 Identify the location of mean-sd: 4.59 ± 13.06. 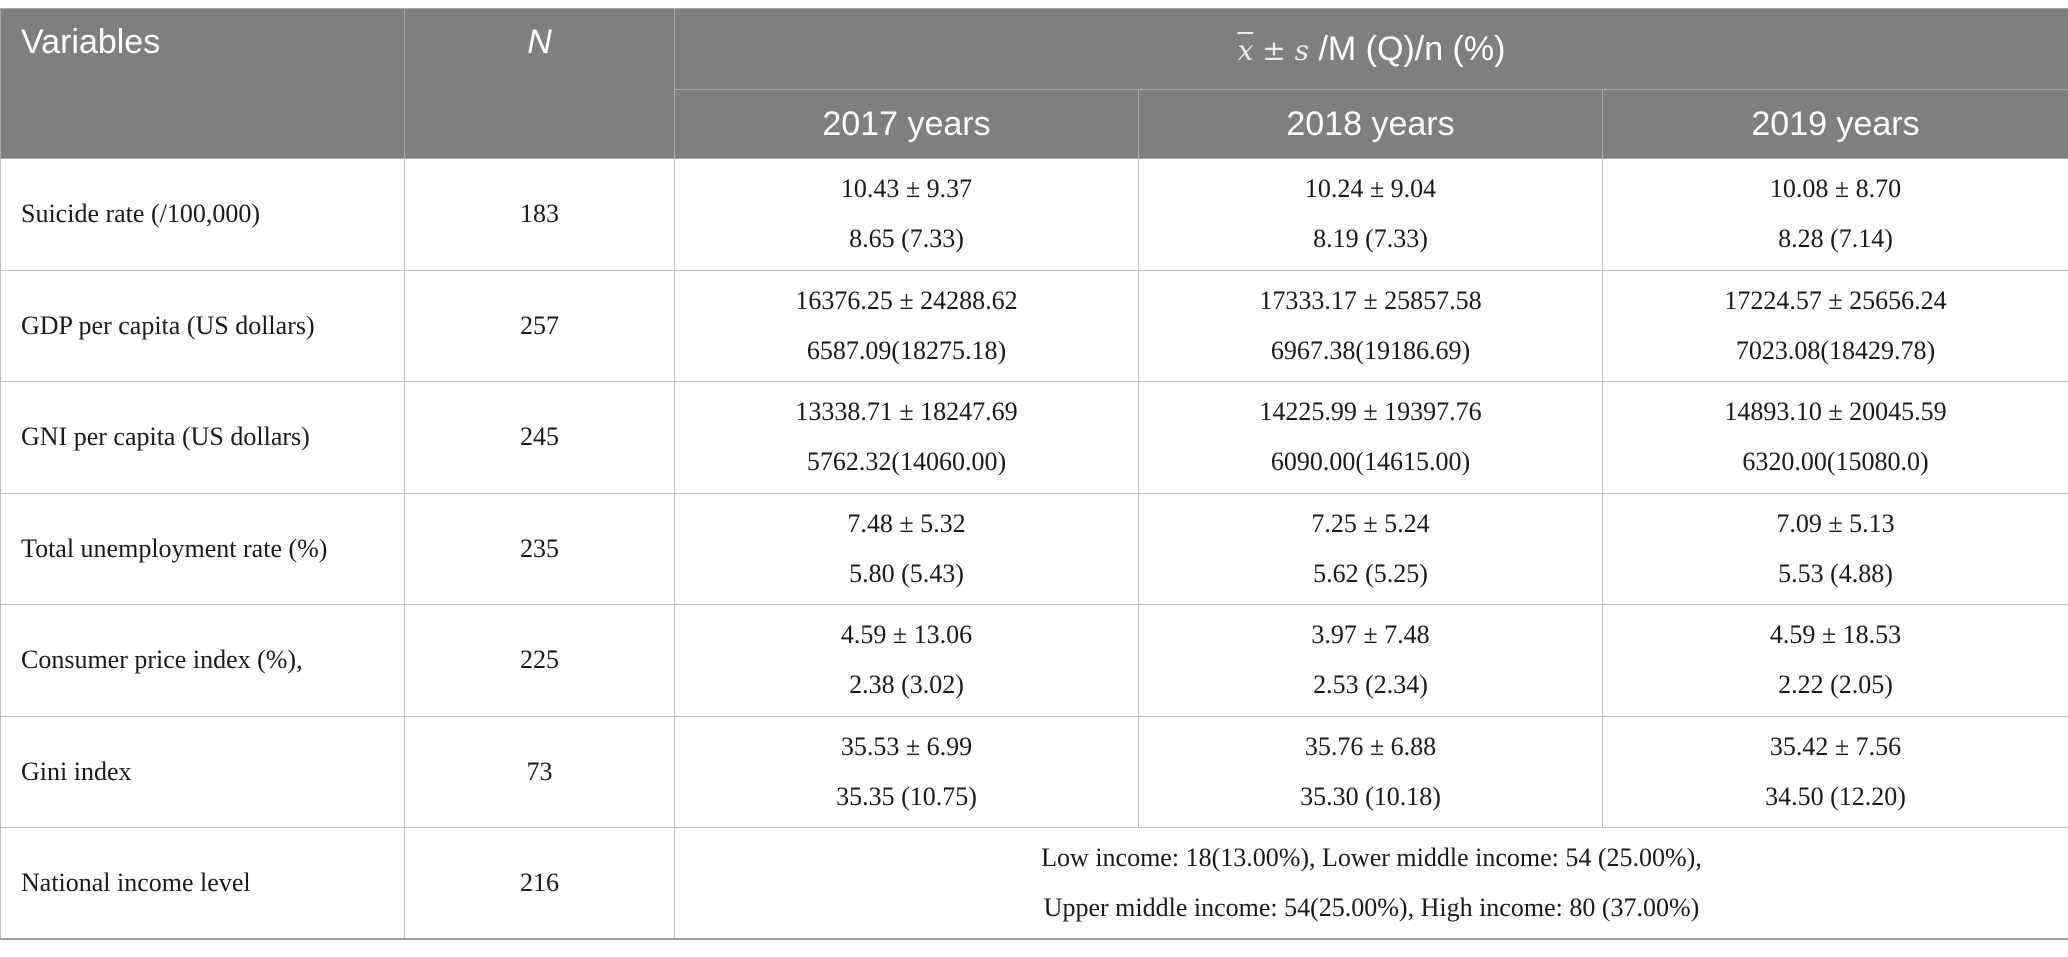
(906, 635).